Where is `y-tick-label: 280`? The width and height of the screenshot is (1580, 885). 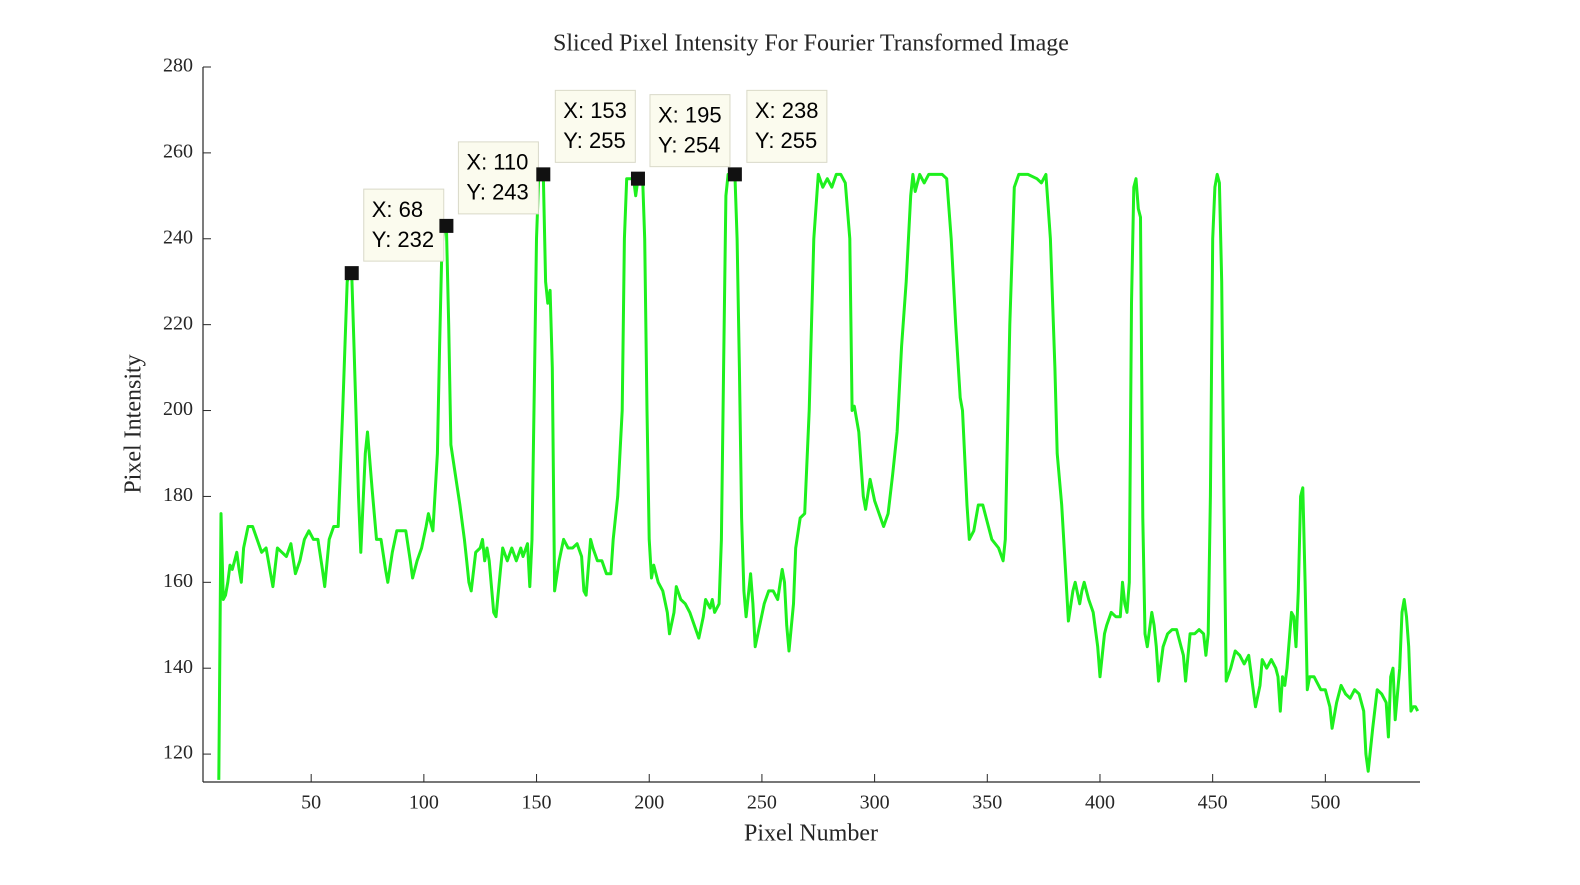 y-tick-label: 280 is located at coordinates (178, 66).